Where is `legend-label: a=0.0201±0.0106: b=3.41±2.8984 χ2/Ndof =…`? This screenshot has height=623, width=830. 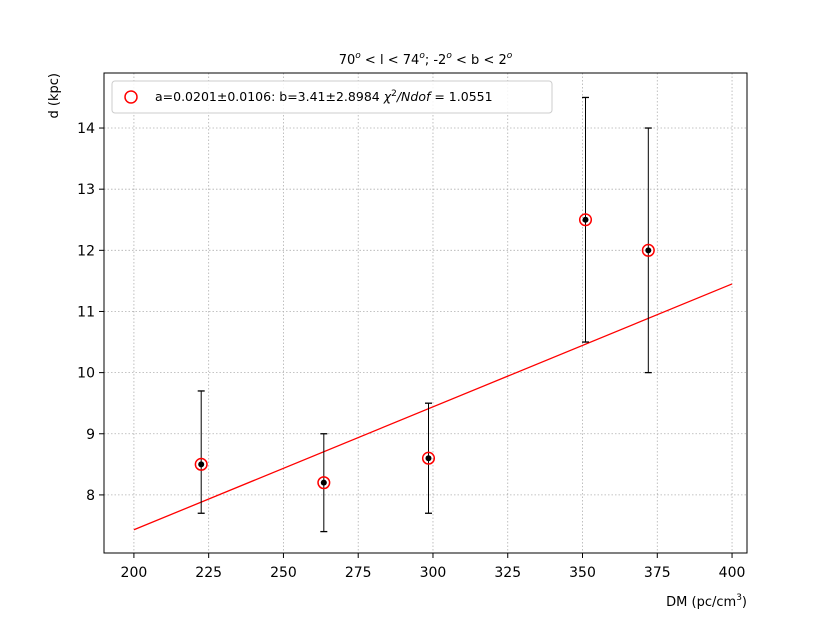 legend-label: a=0.0201±0.0106: b=3.41±2.8984 χ2/Ndof =… is located at coordinates (324, 96).